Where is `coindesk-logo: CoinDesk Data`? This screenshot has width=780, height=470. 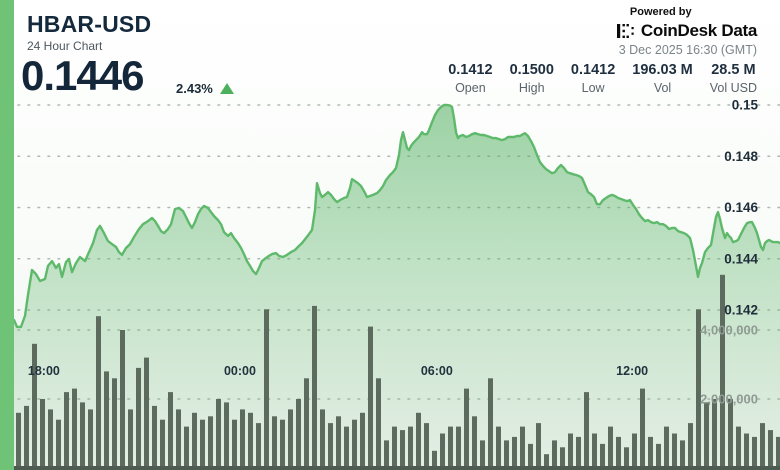 coindesk-logo: CoinDesk Data is located at coordinates (686, 31).